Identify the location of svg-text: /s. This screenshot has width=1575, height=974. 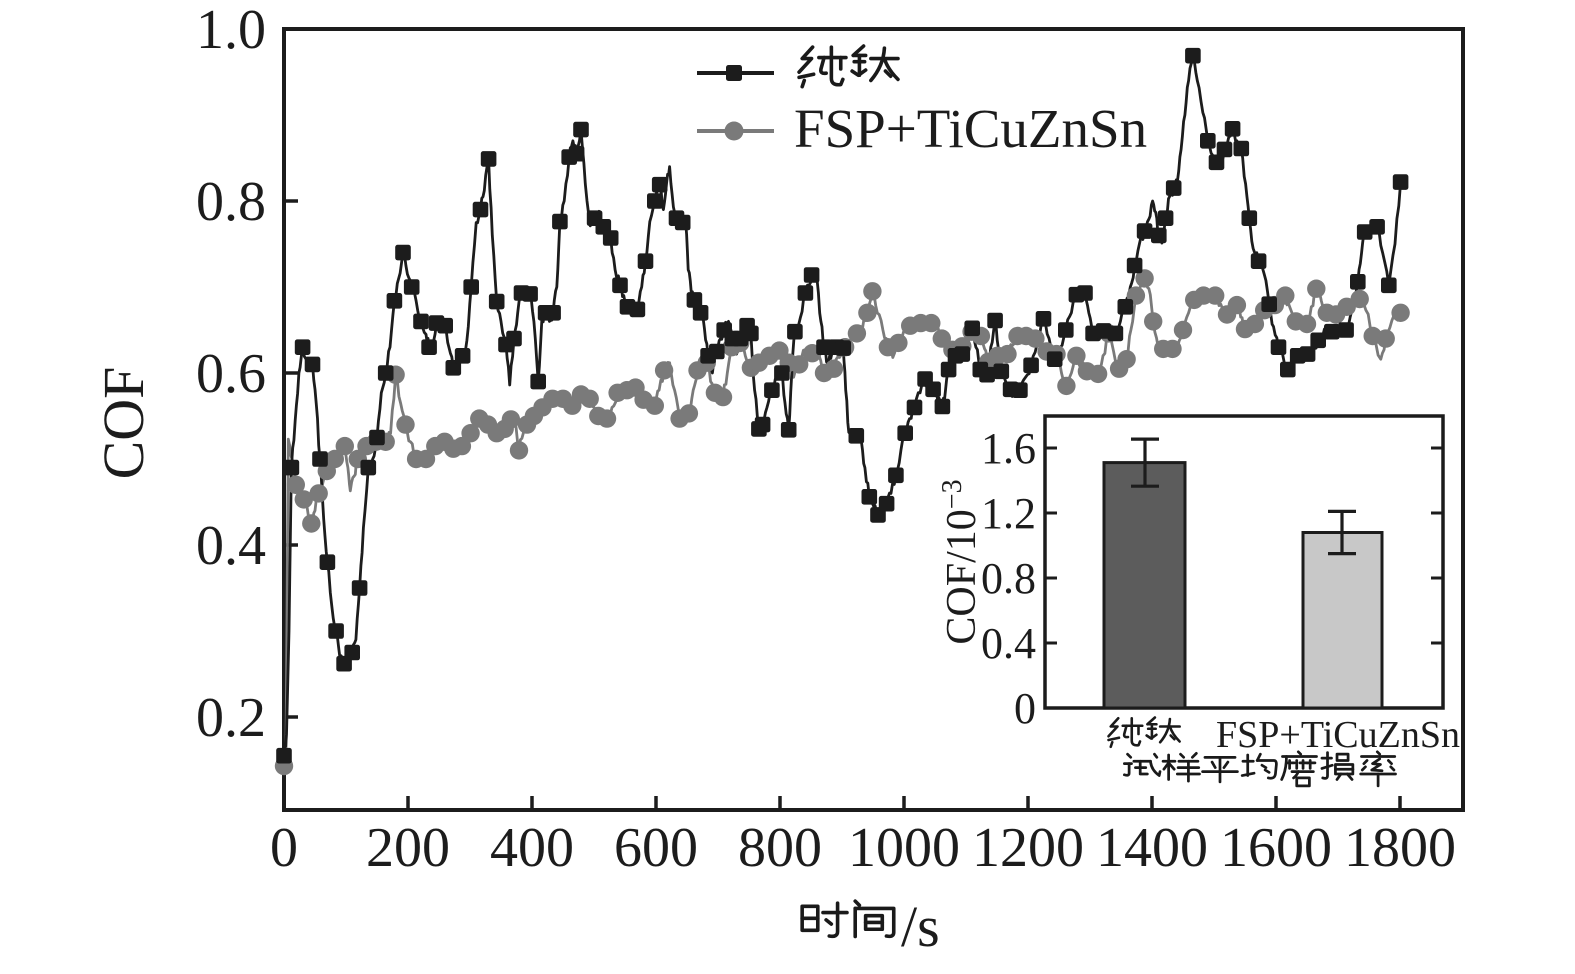
(920, 926).